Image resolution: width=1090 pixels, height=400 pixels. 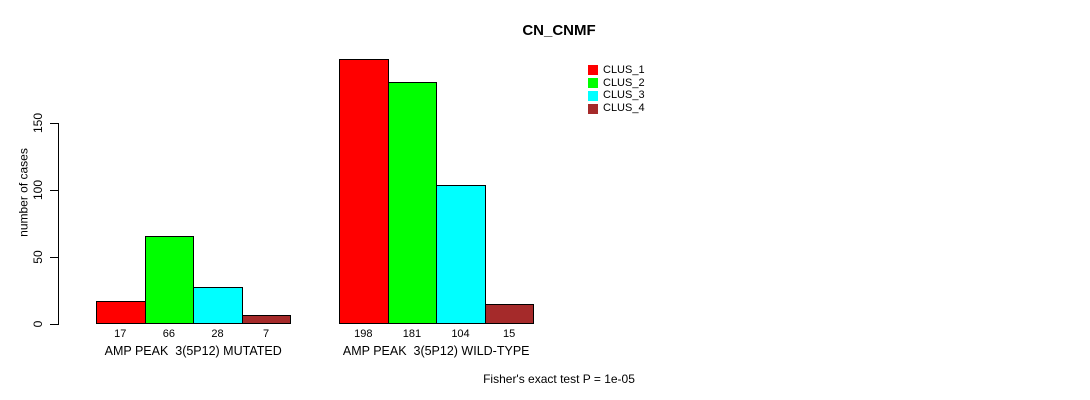 I want to click on bar-clus_2-group1, so click(x=169, y=279).